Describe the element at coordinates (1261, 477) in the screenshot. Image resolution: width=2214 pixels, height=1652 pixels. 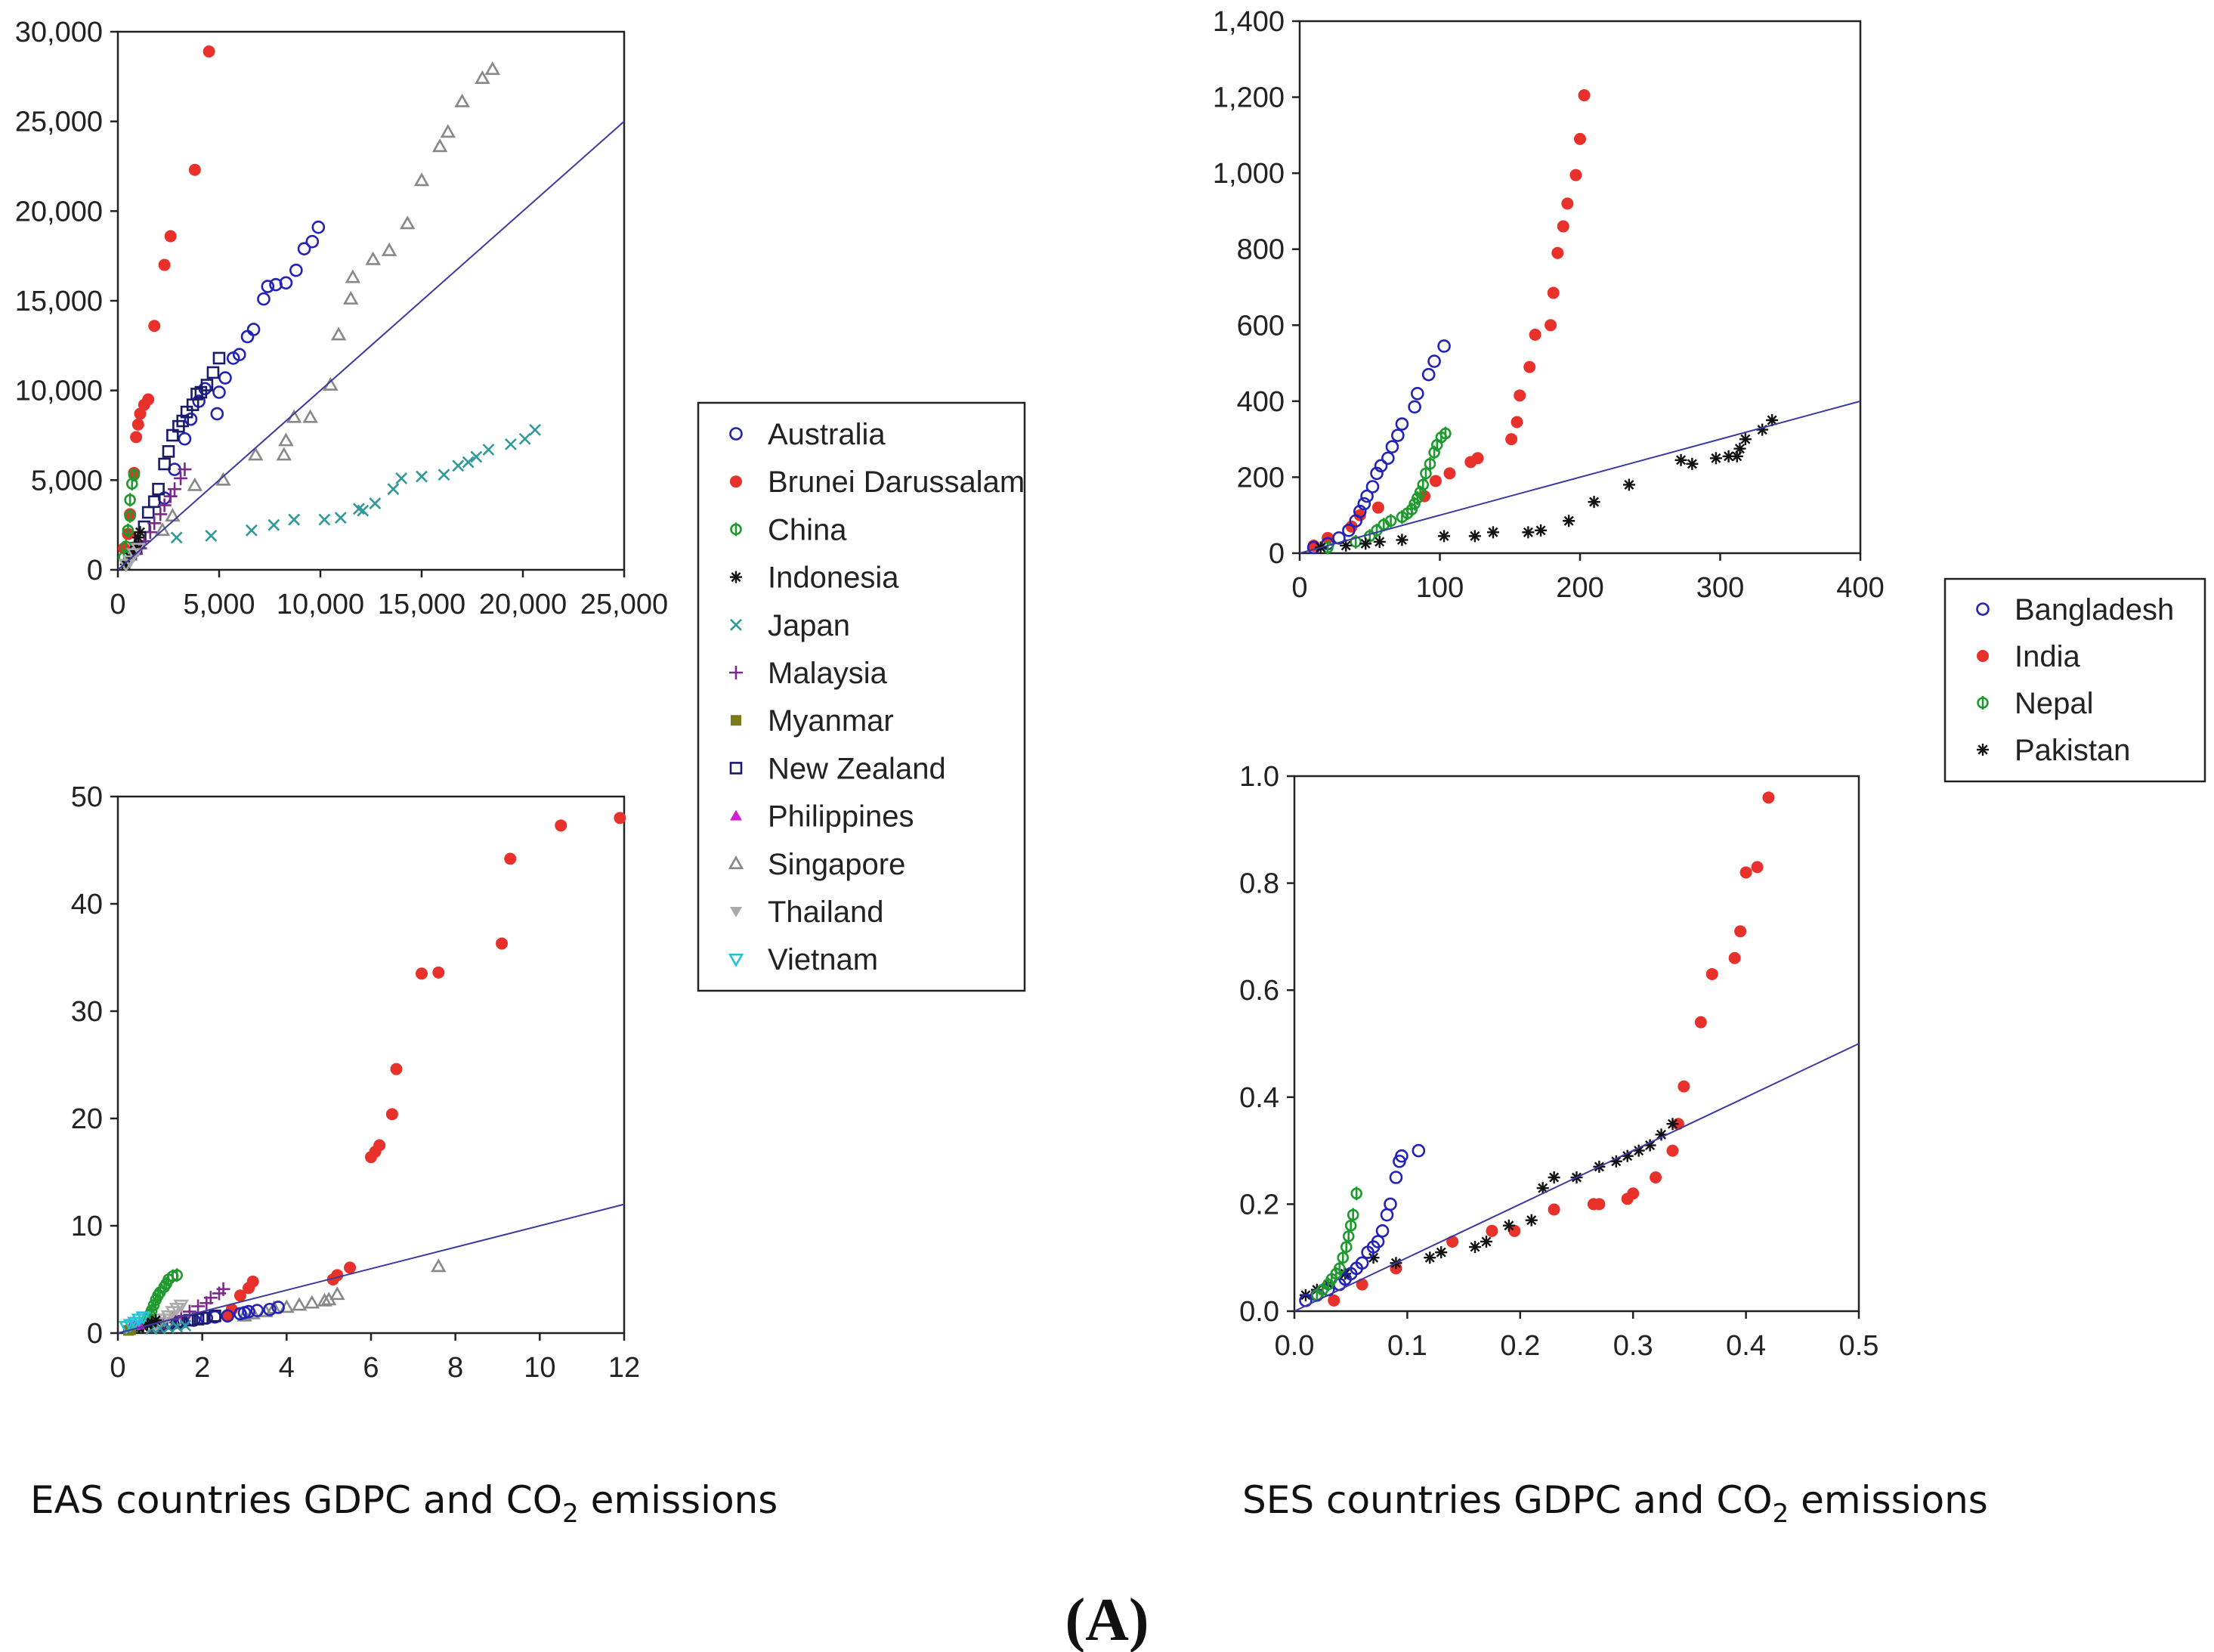
I see `ses-top-y-tick-label: 200` at that location.